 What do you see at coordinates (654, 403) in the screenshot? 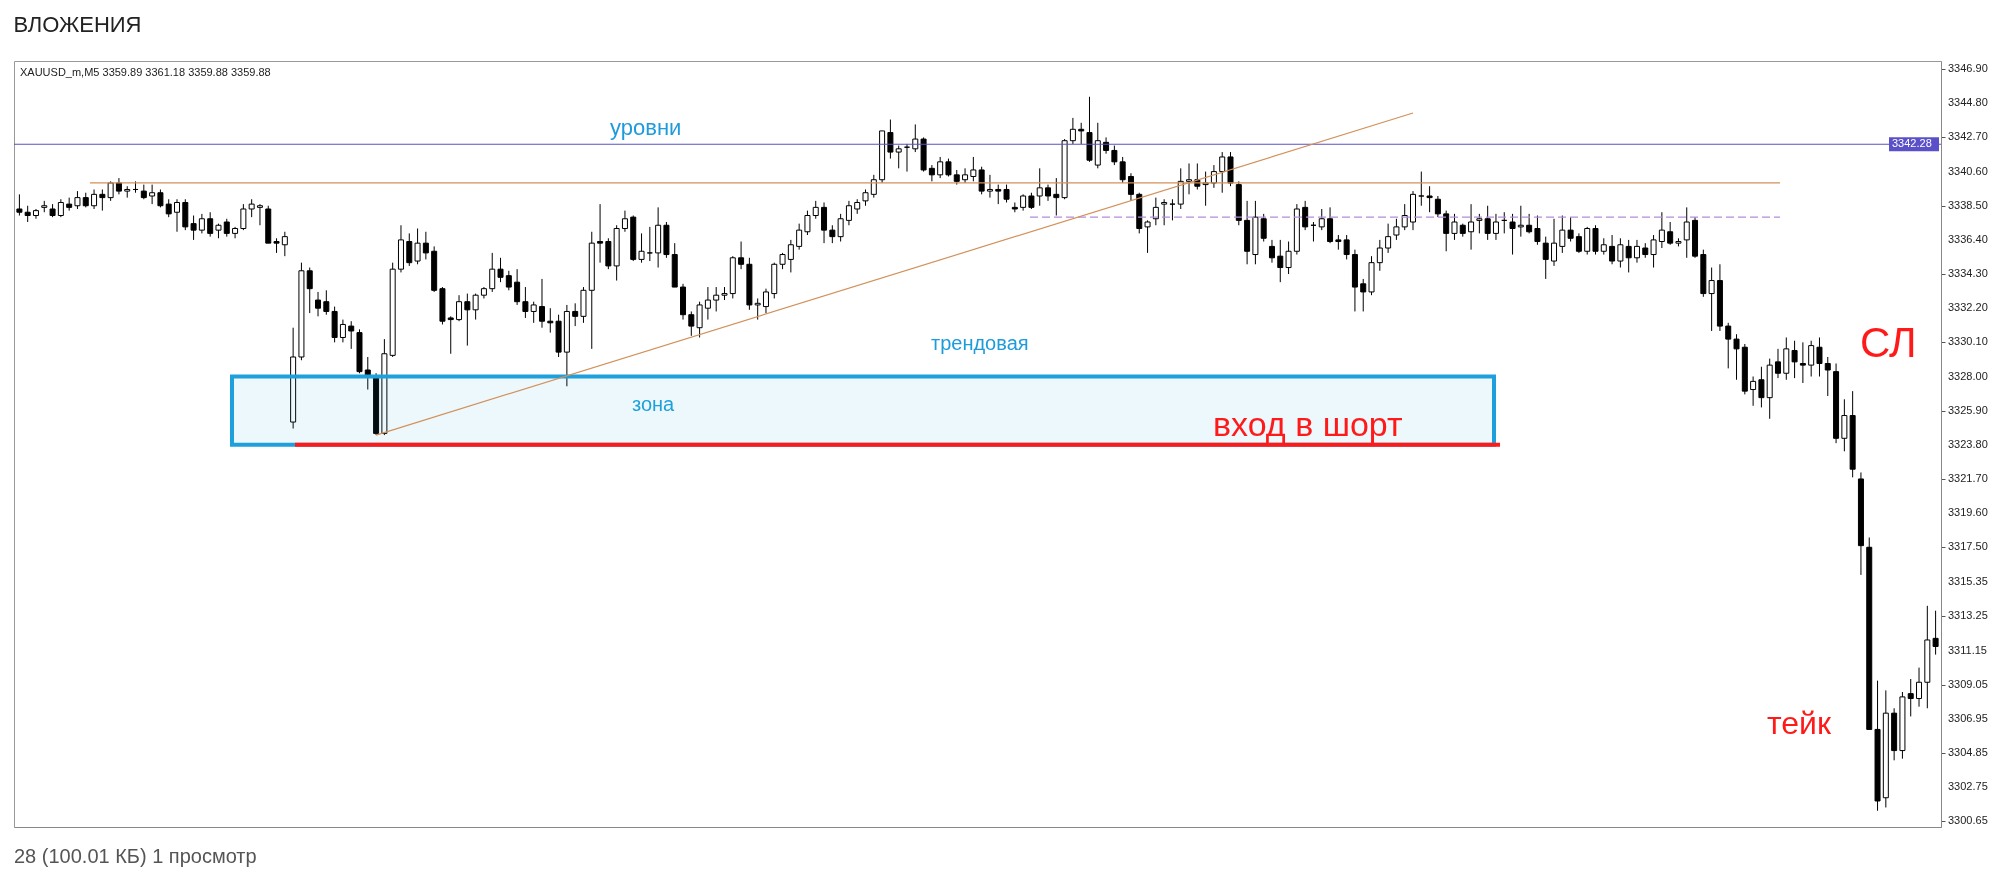
I see `band-label: зона` at bounding box center [654, 403].